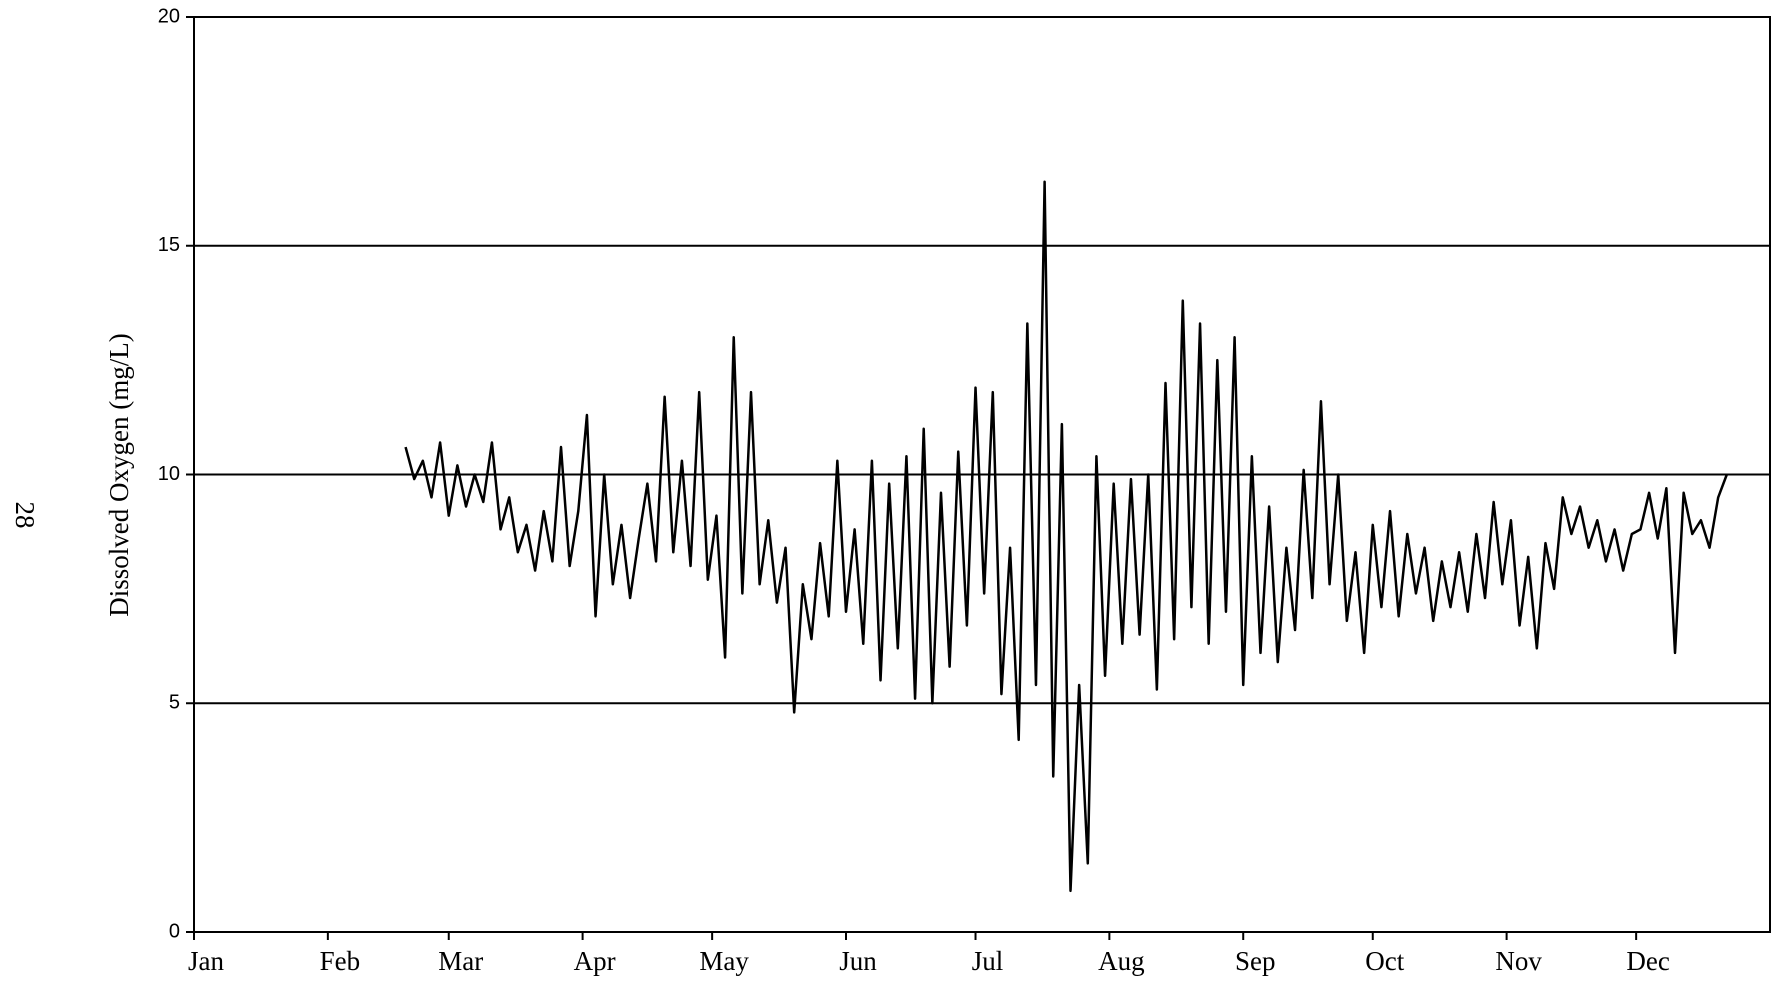 The image size is (1775, 997). I want to click on x-tick-label: Aug, so click(1121, 961).